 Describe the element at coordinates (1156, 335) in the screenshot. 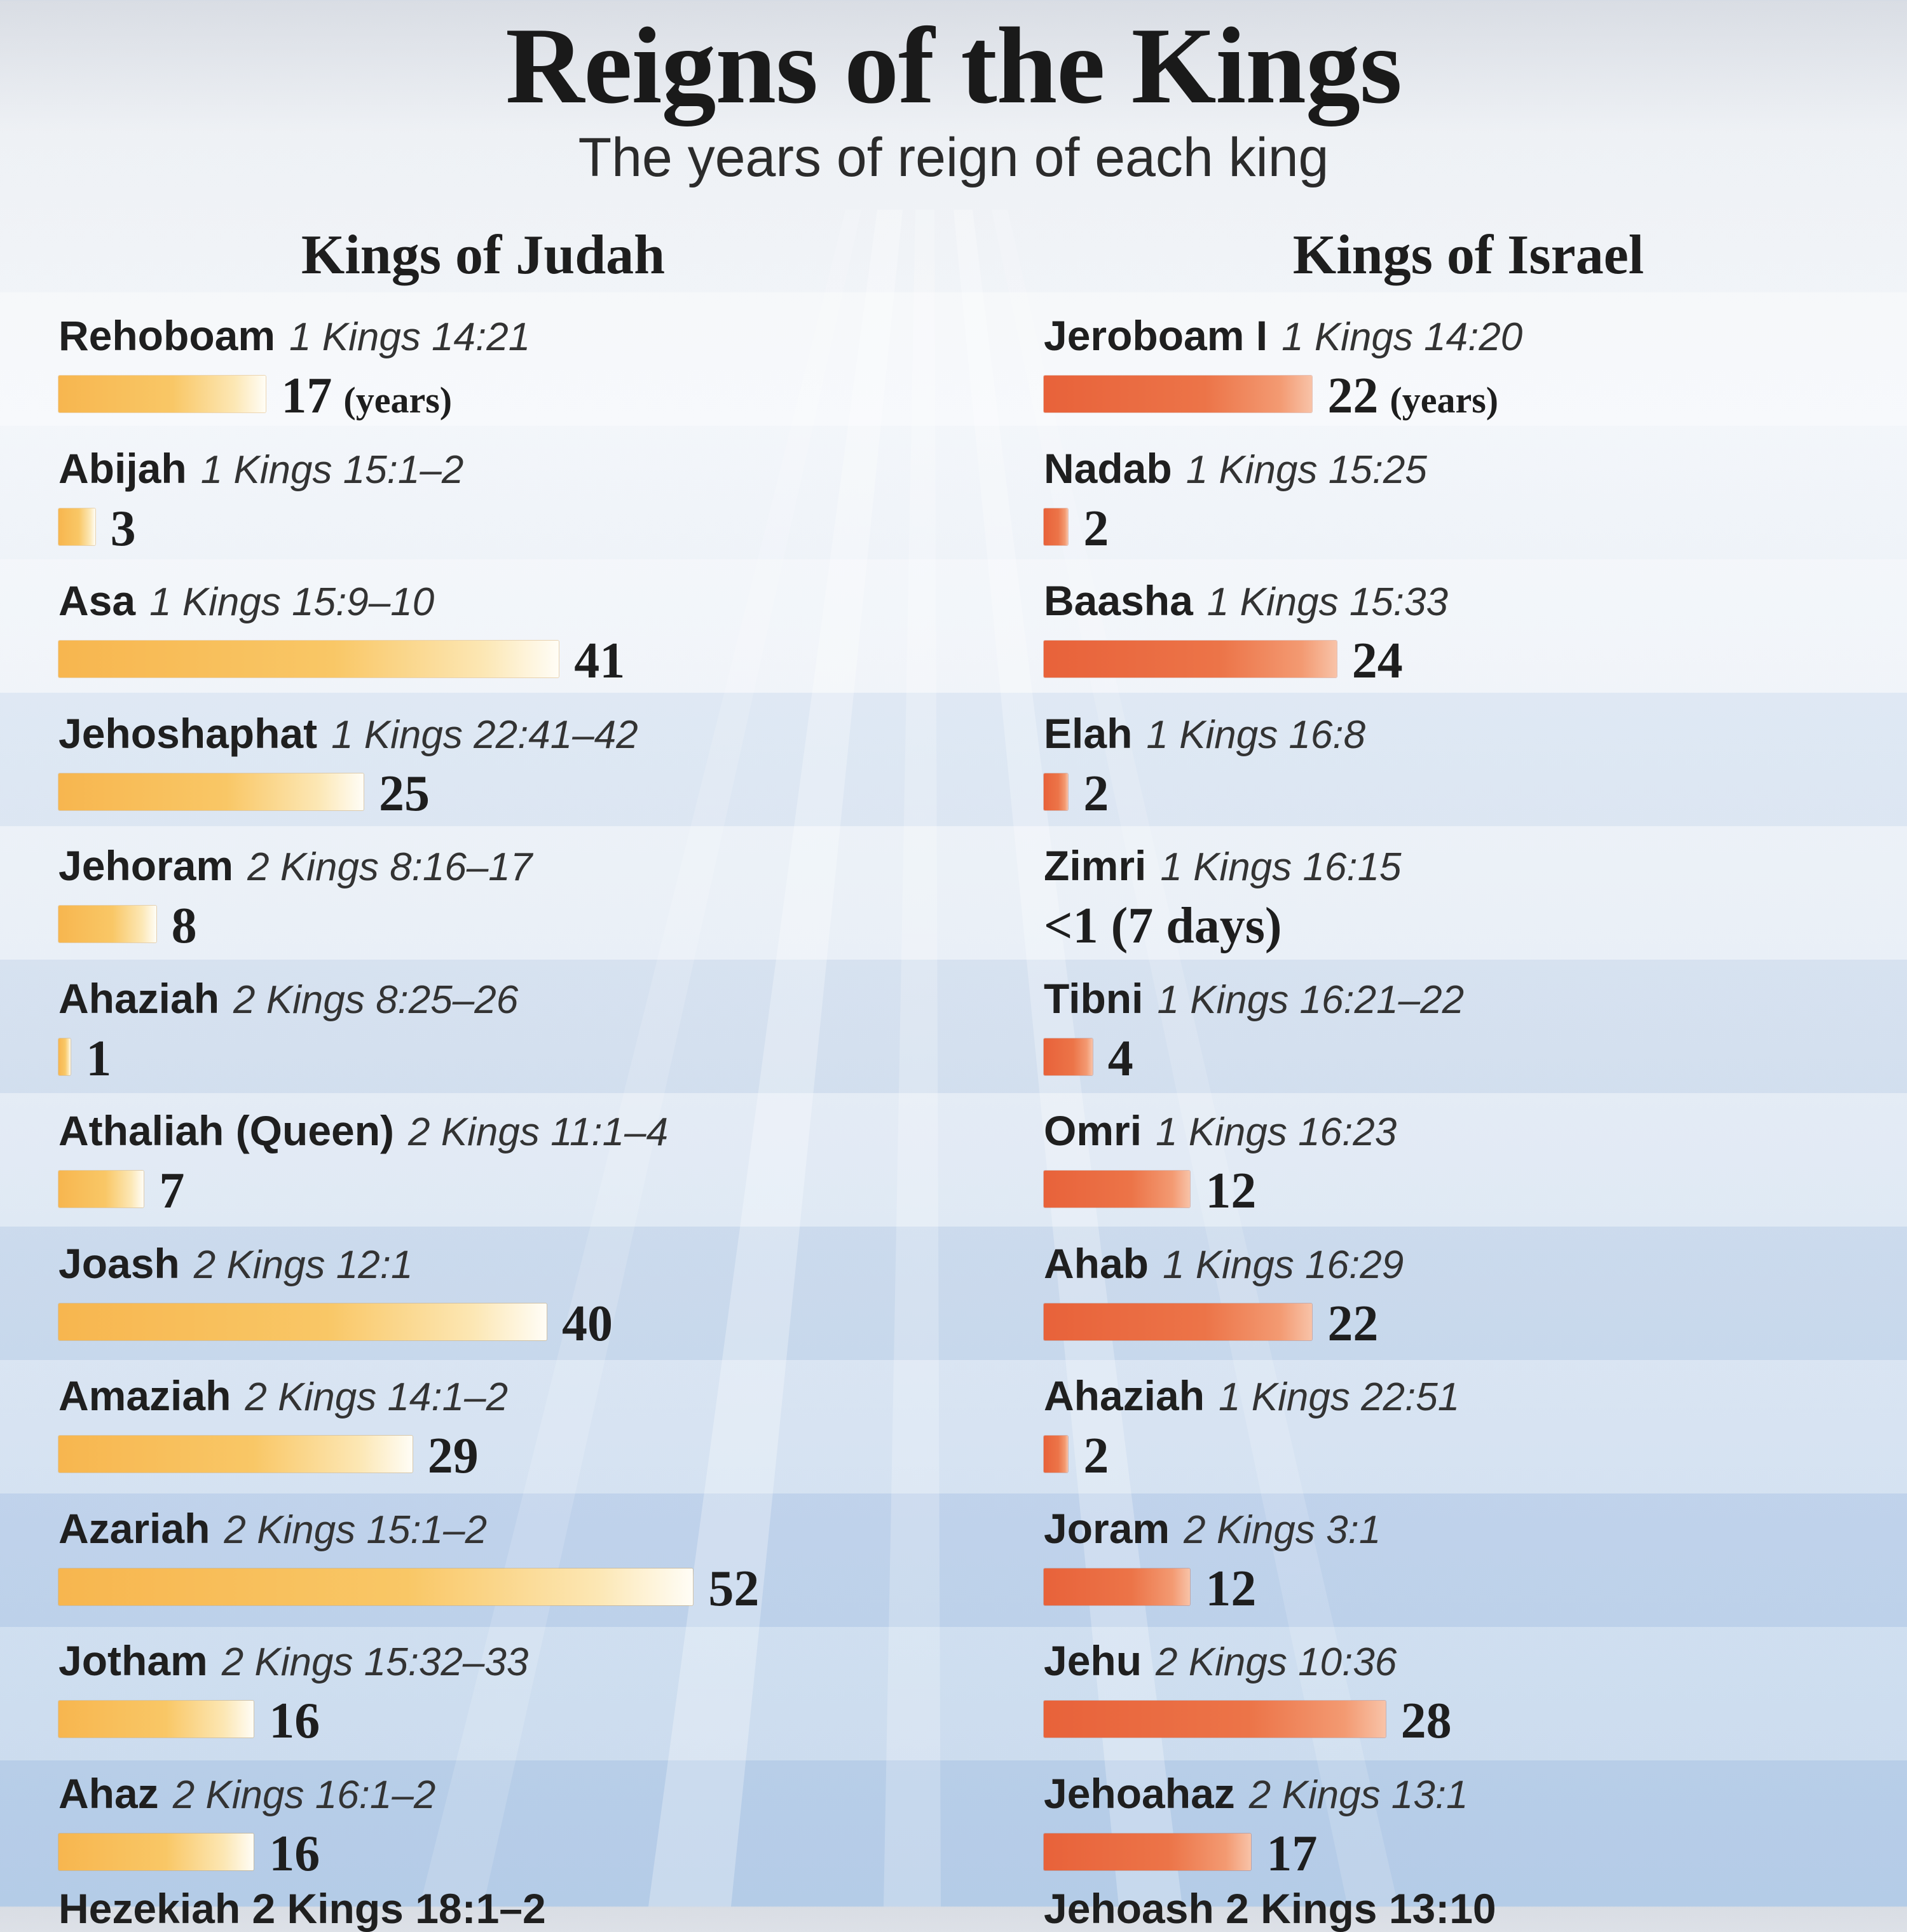

I see `king-name: Jeroboam I` at that location.